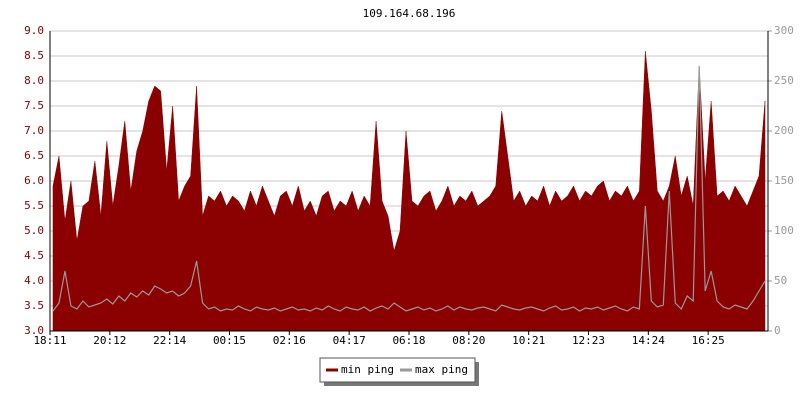  What do you see at coordinates (528, 340) in the screenshot?
I see `x-tick-label: 10:21` at bounding box center [528, 340].